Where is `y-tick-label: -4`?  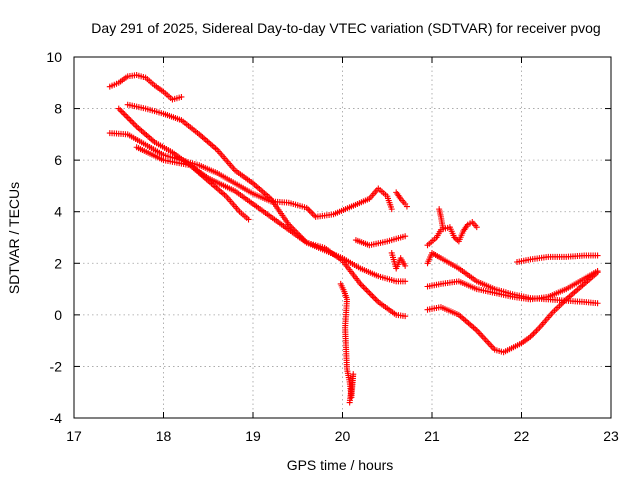 y-tick-label: -4 is located at coordinates (56, 418).